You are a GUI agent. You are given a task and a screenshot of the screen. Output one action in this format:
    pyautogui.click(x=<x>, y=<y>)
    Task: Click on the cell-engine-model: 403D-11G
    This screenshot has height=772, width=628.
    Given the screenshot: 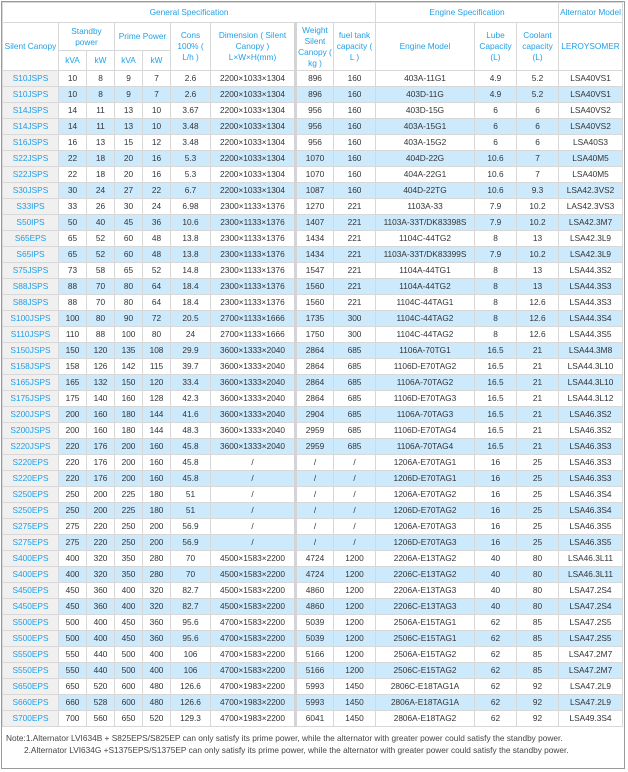 What is the action you would take?
    pyautogui.click(x=425, y=94)
    